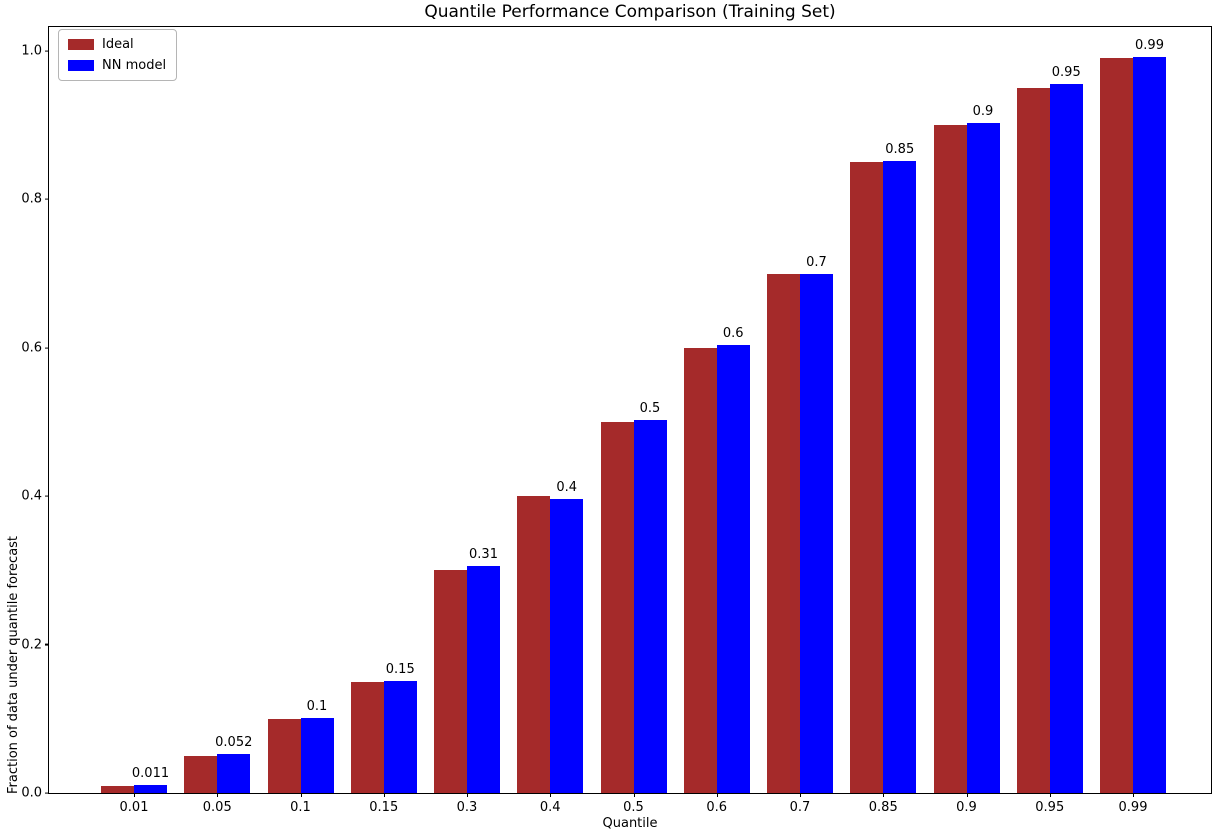 This screenshot has width=1213, height=835. I want to click on bar-value-label: 0.95, so click(1066, 73).